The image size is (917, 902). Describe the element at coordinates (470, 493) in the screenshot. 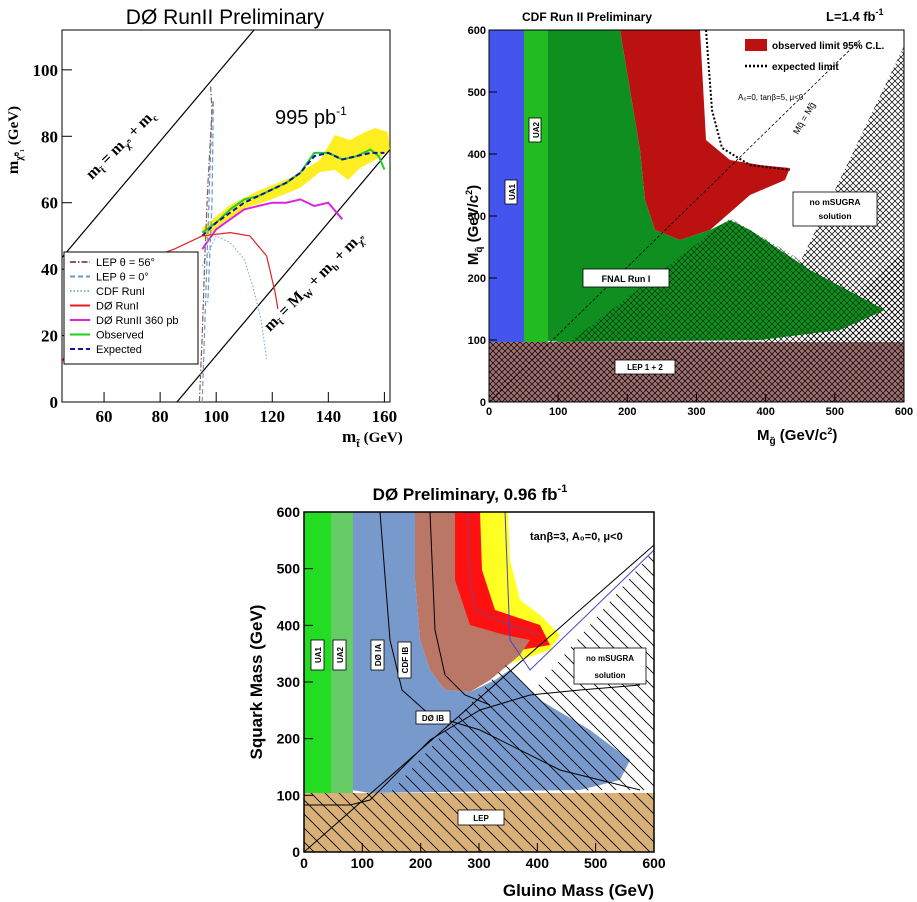

I see `chart3-title: DØ Preliminary, 0.96 fb-1` at that location.